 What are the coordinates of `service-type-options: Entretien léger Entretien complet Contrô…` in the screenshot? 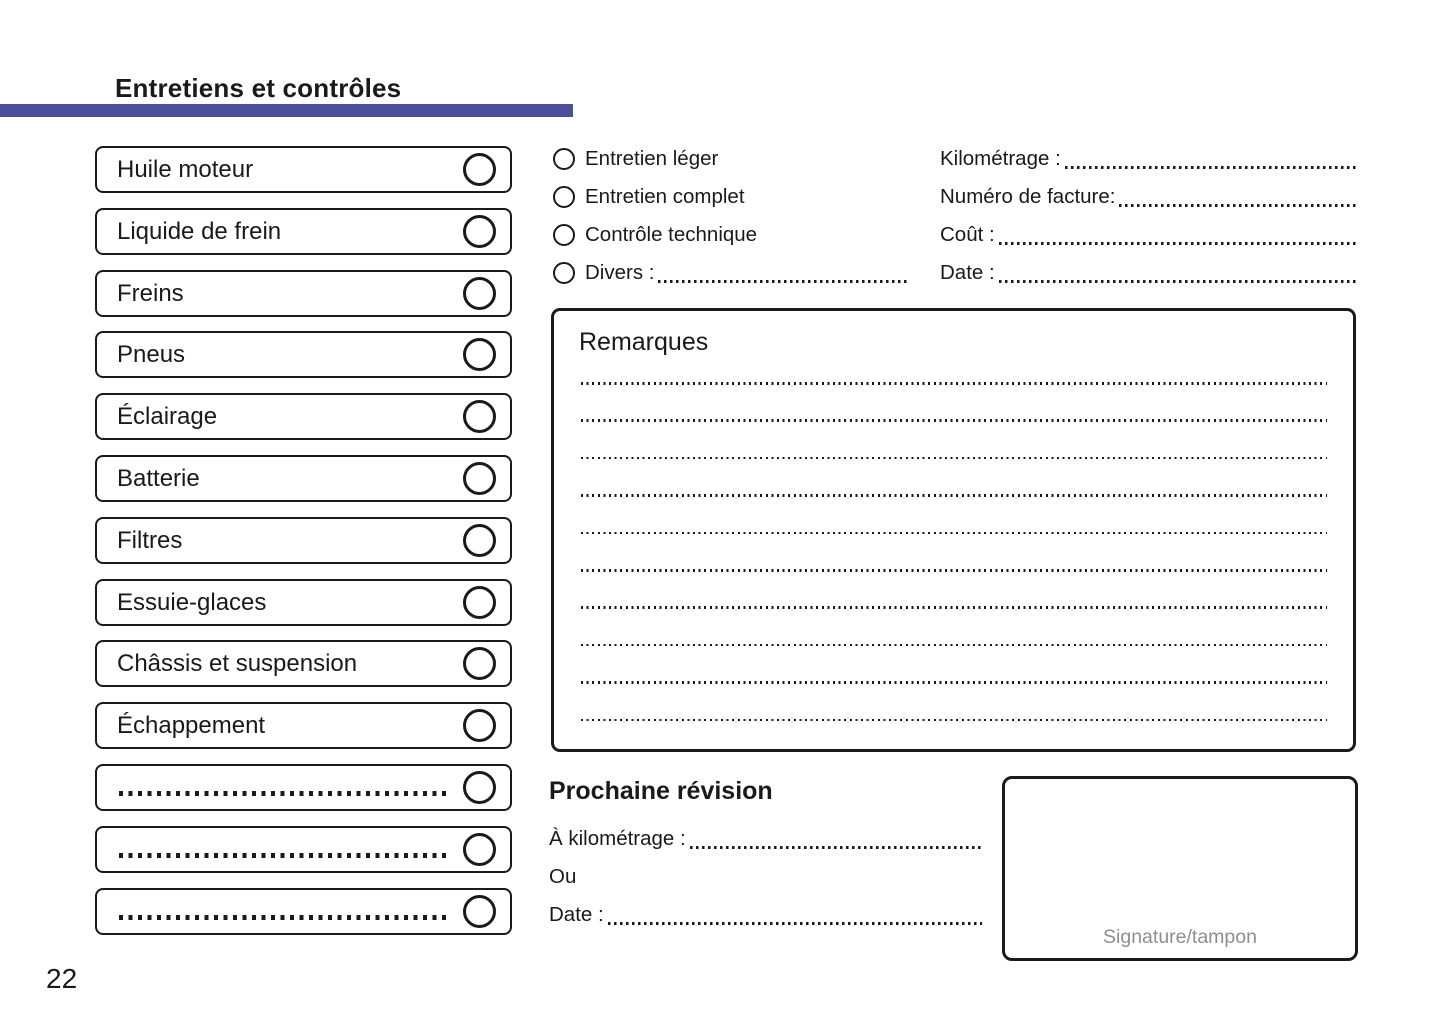 It's located at (730, 216).